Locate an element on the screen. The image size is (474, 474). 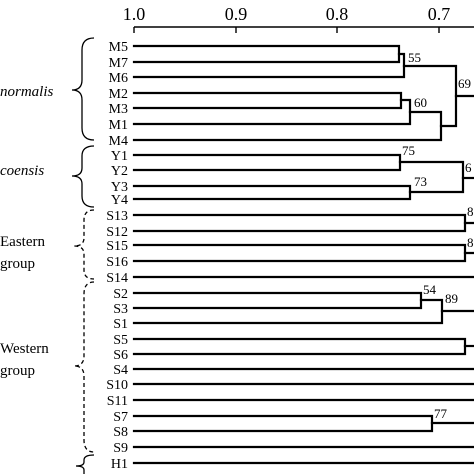
group-label-coensis: coensis is located at coordinates (22, 171).